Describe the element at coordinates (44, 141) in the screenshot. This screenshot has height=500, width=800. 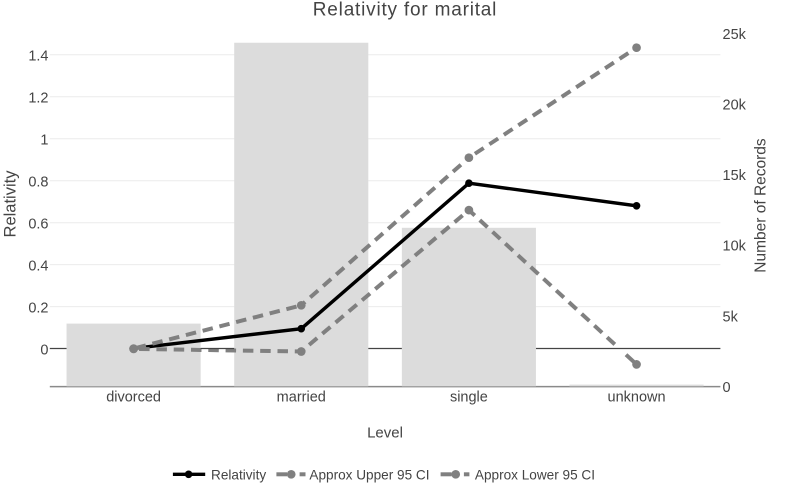
I see `svg-text: 1` at that location.